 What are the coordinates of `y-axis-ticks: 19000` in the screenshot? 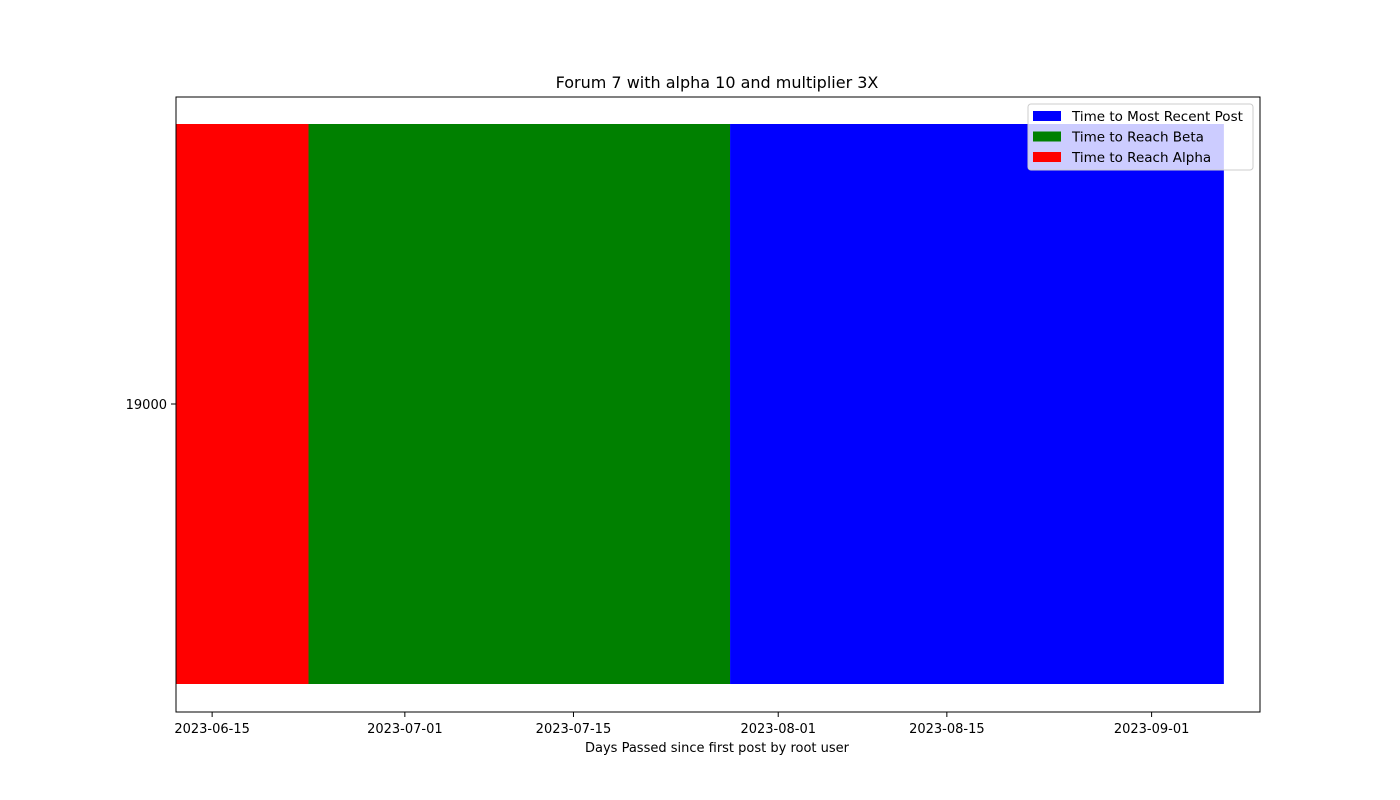 It's located at (151, 405).